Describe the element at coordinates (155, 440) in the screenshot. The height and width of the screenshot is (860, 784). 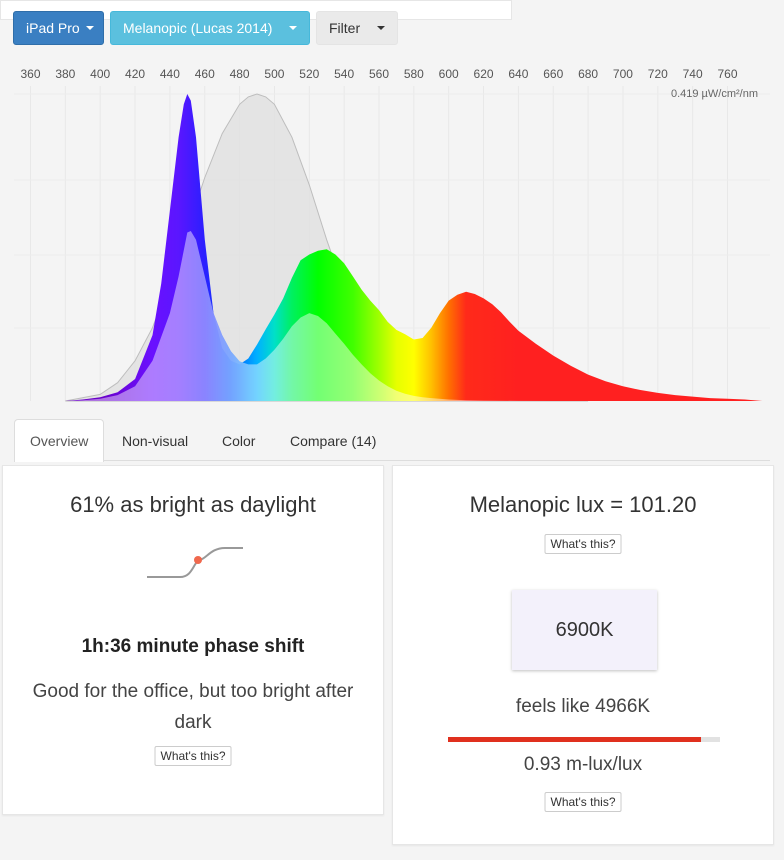
I see `tab-non-visual: Non-visual` at that location.